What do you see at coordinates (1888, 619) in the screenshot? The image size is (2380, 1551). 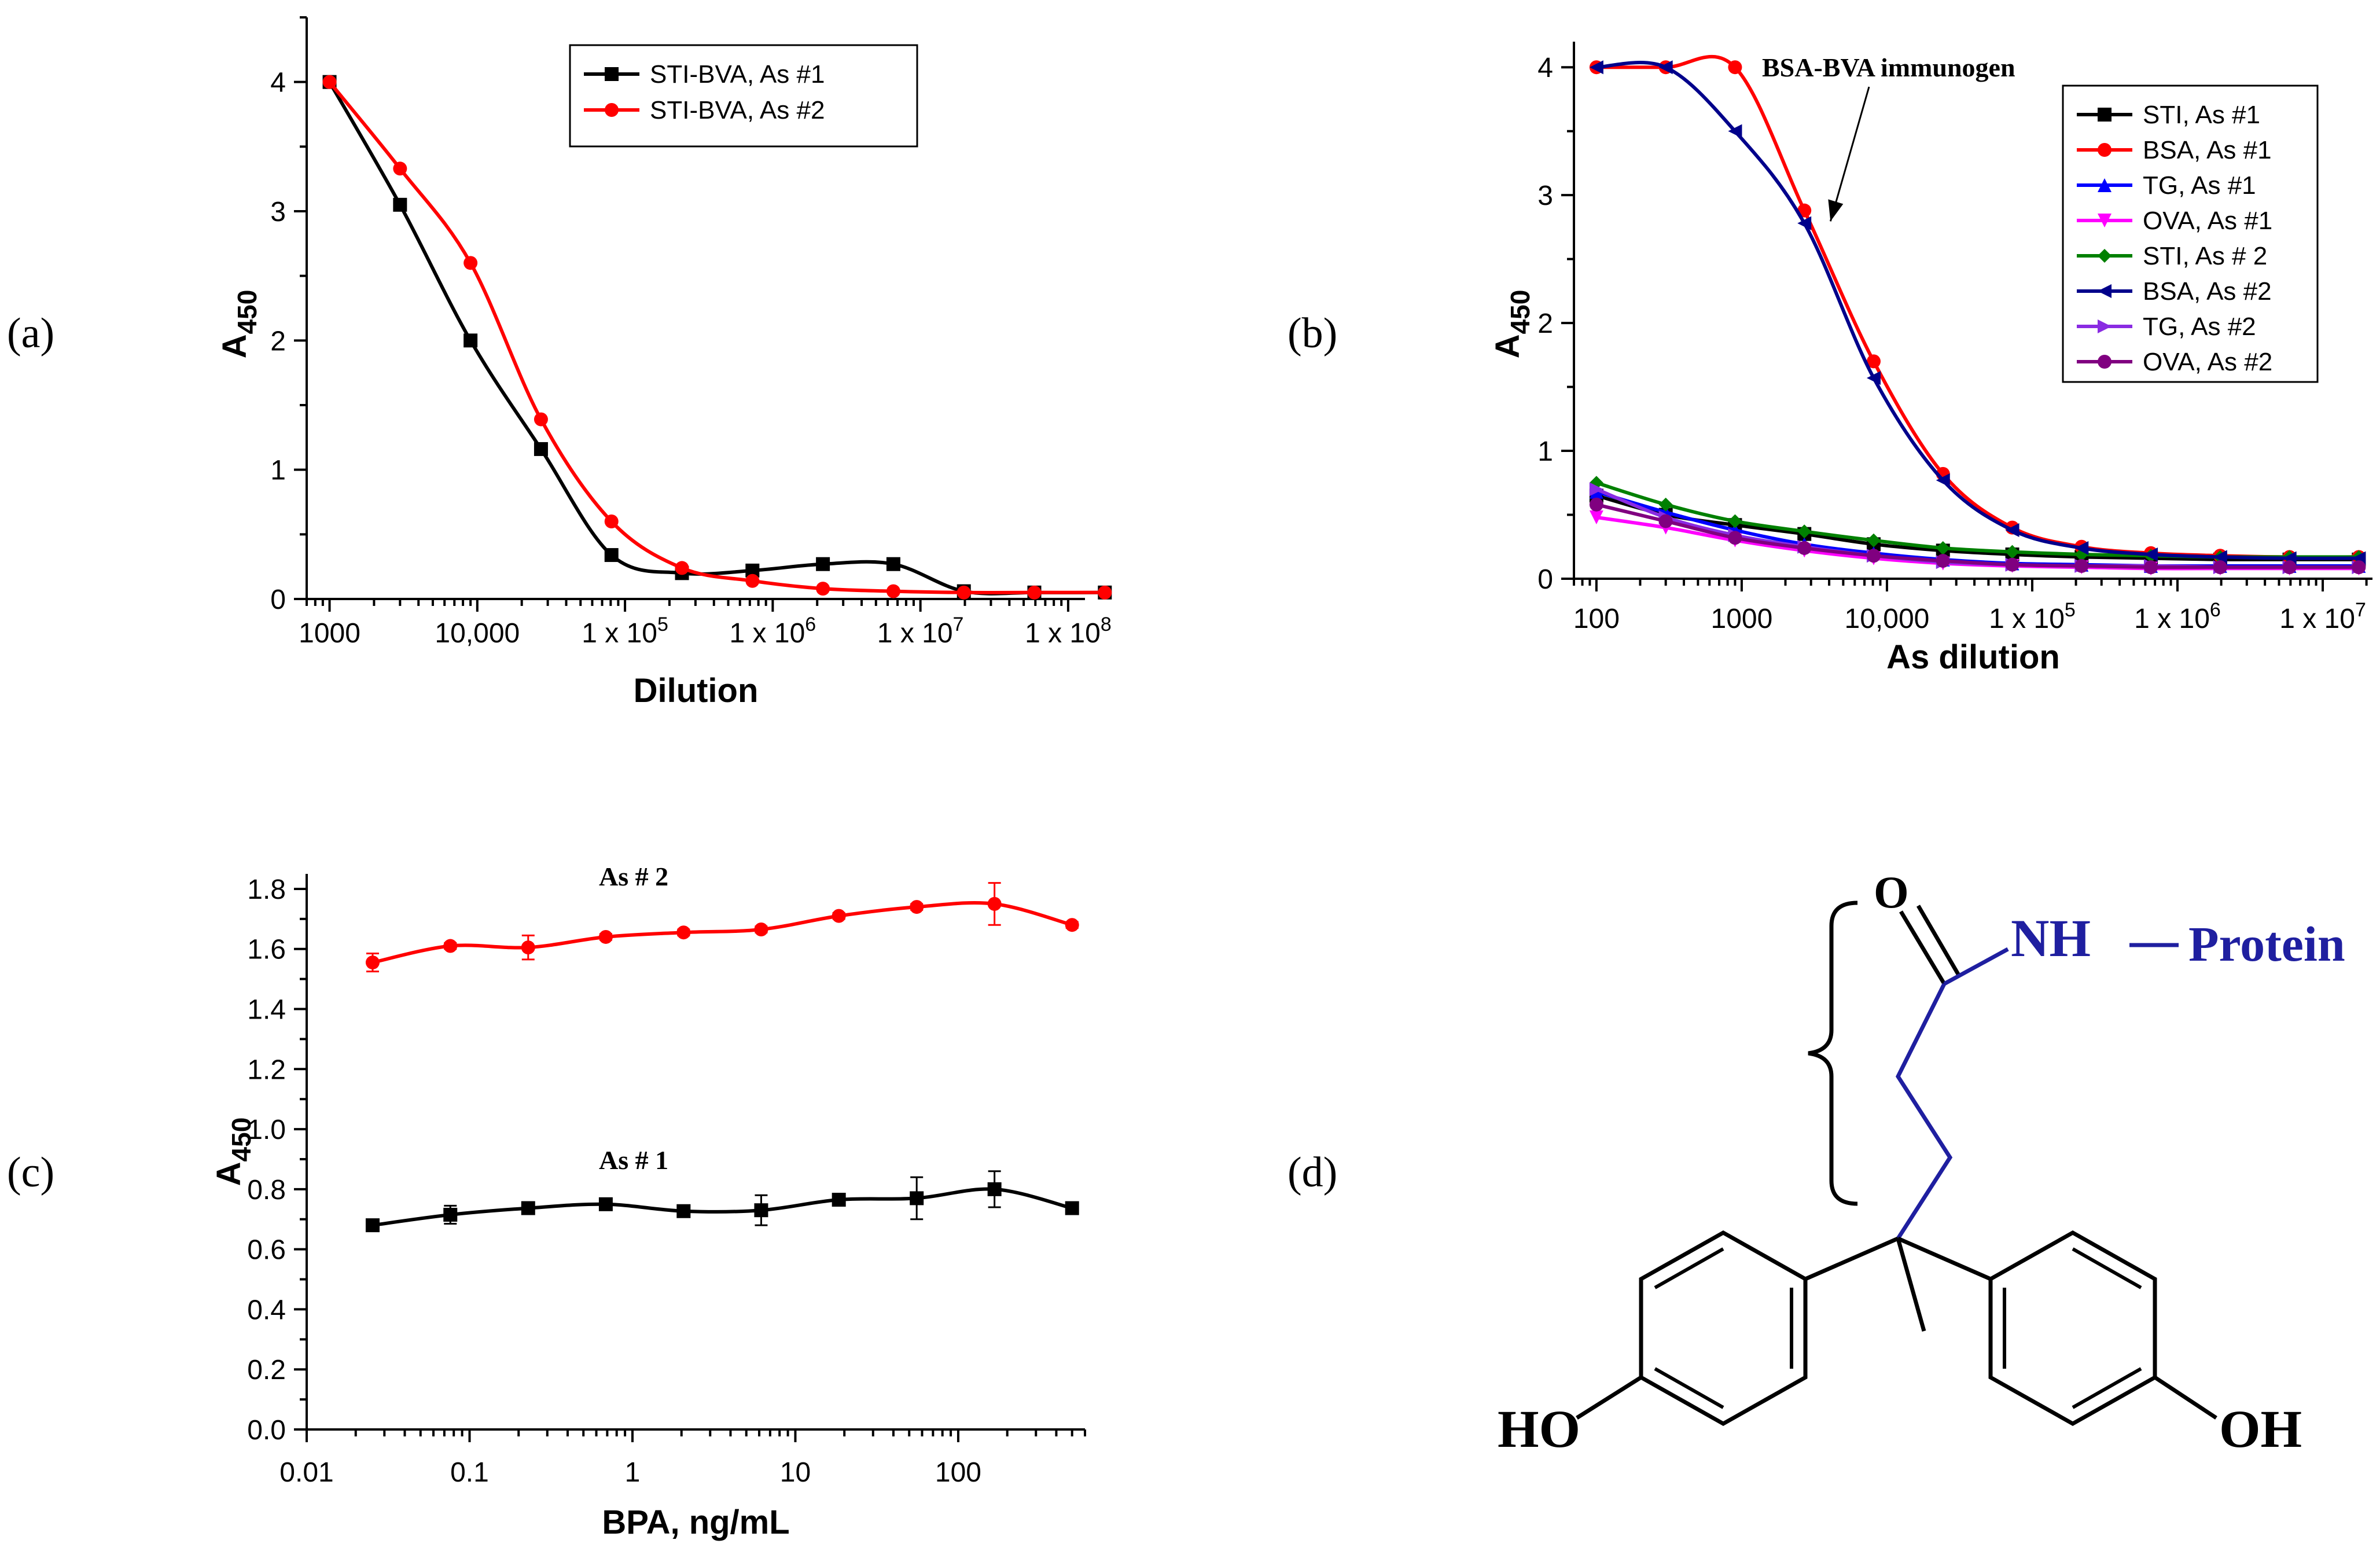 I see `x-tick-label: 10,000` at bounding box center [1888, 619].